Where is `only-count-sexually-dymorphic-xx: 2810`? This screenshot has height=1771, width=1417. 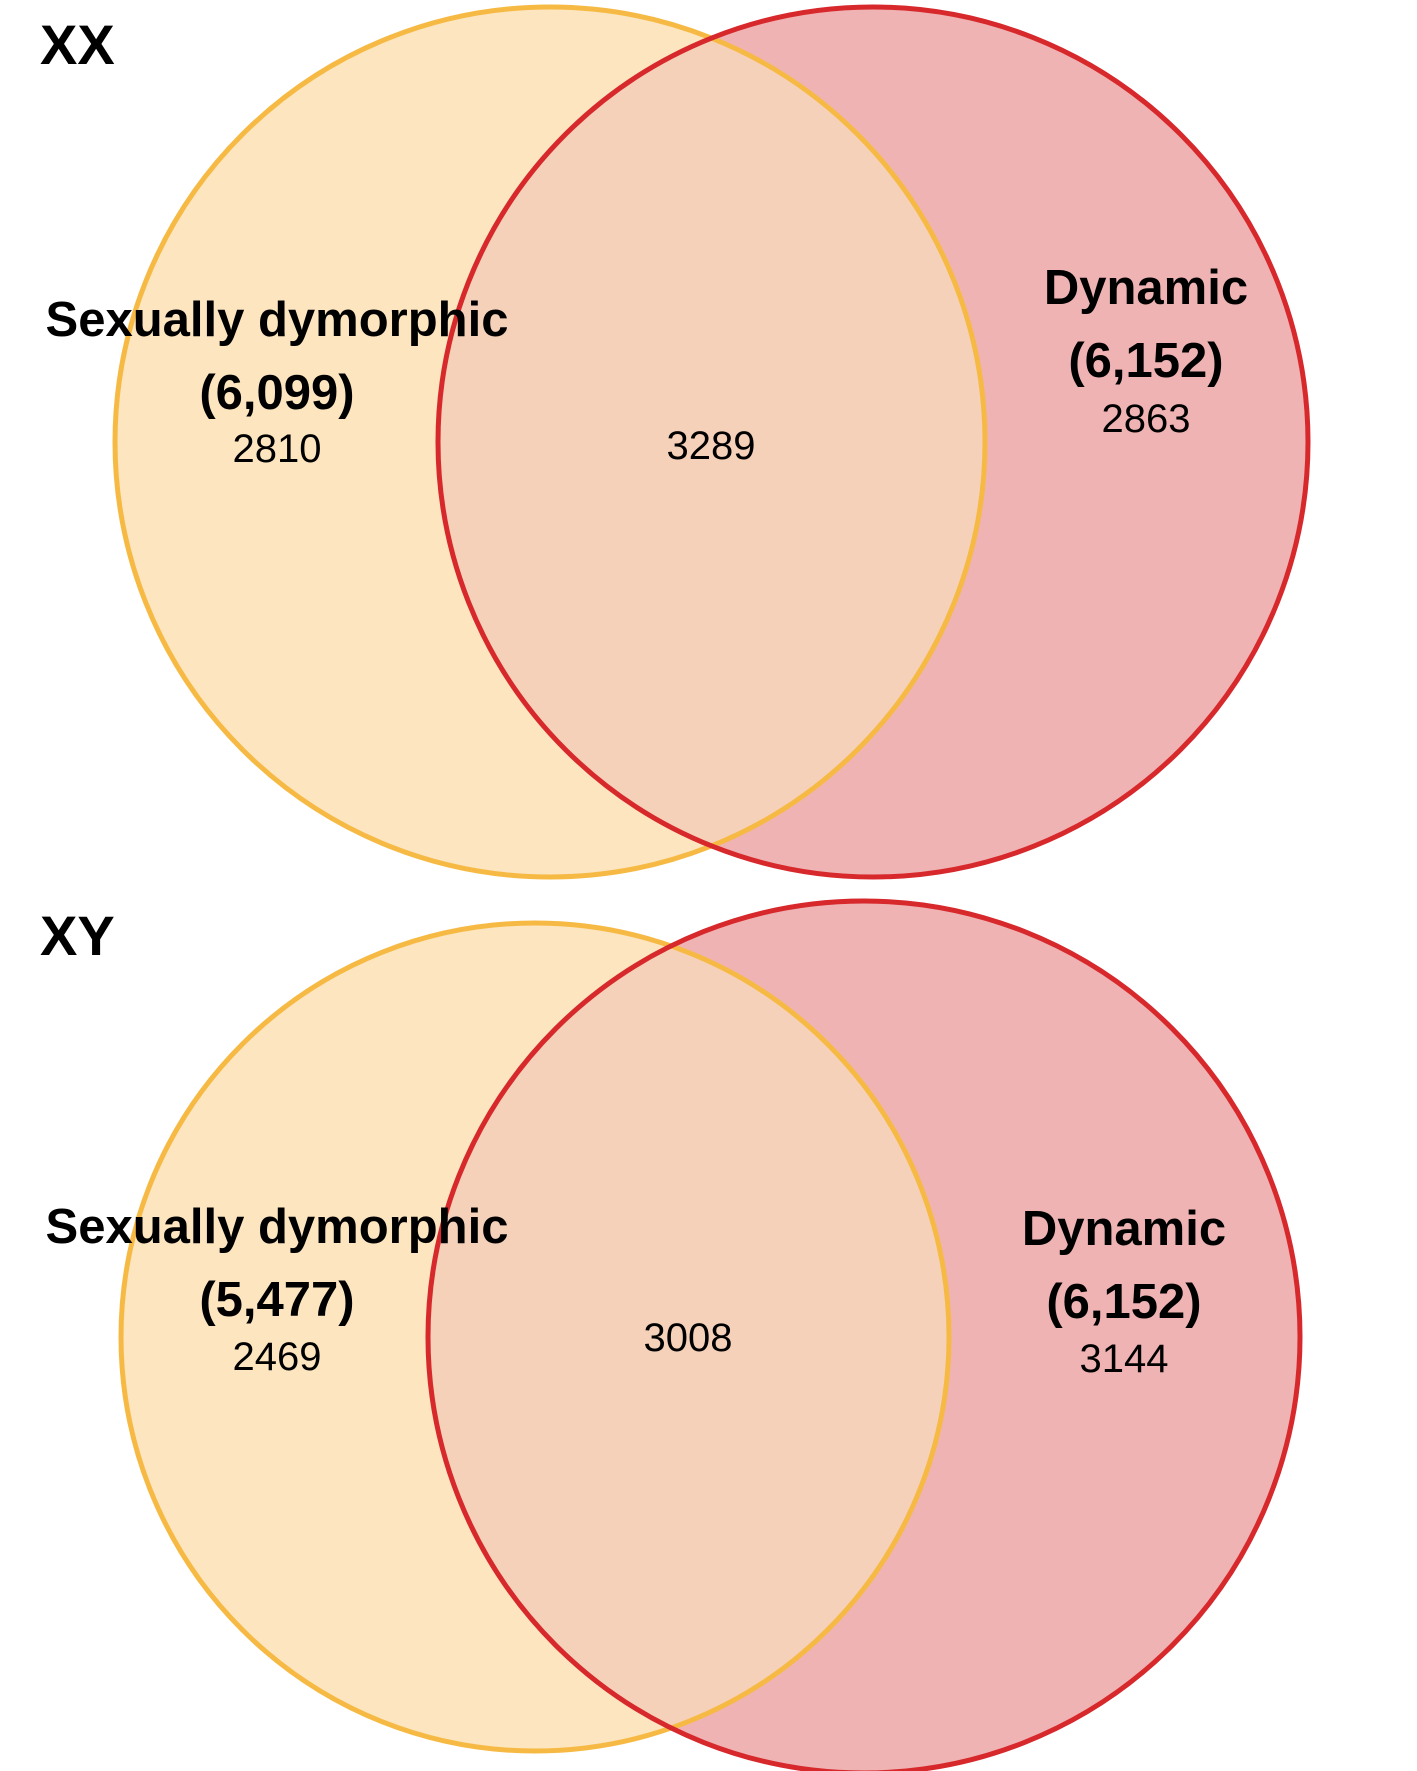 only-count-sexually-dymorphic-xx: 2810 is located at coordinates (277, 449).